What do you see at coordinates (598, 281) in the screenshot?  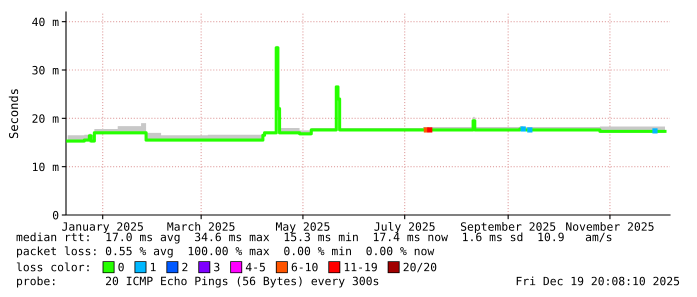 I see `text: Fri Dec 19 20:08:10 2025` at bounding box center [598, 281].